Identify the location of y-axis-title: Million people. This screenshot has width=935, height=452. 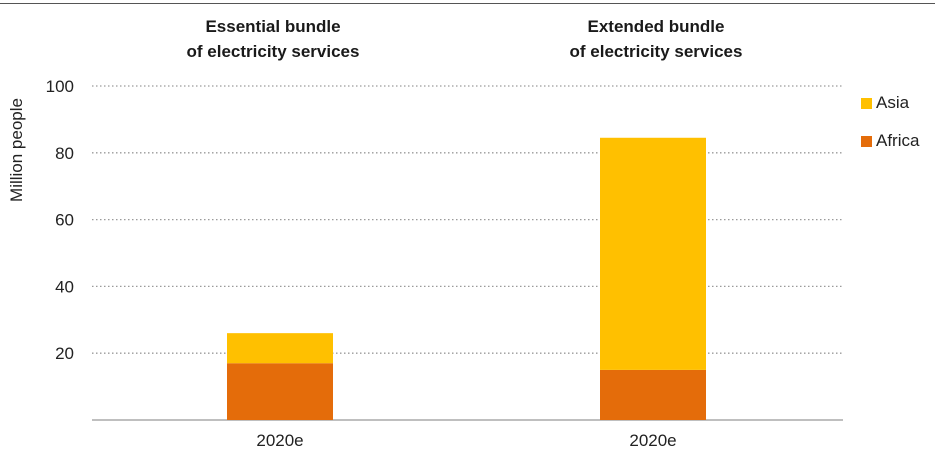
(16, 150).